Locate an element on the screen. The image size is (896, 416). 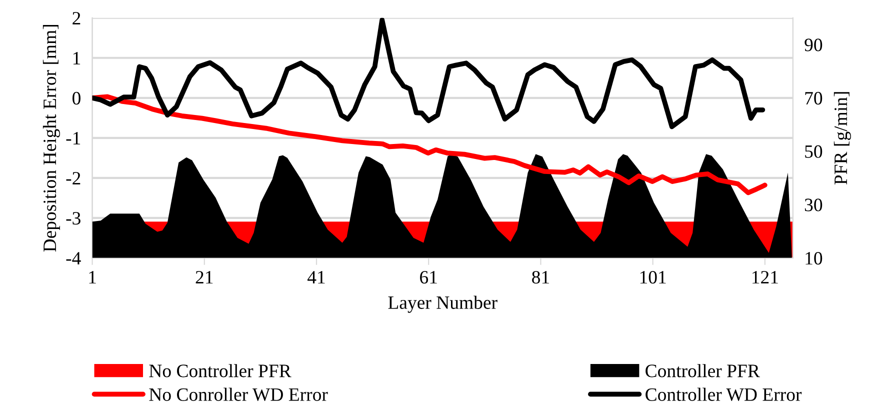
legend-label: Controller PFR is located at coordinates (703, 371).